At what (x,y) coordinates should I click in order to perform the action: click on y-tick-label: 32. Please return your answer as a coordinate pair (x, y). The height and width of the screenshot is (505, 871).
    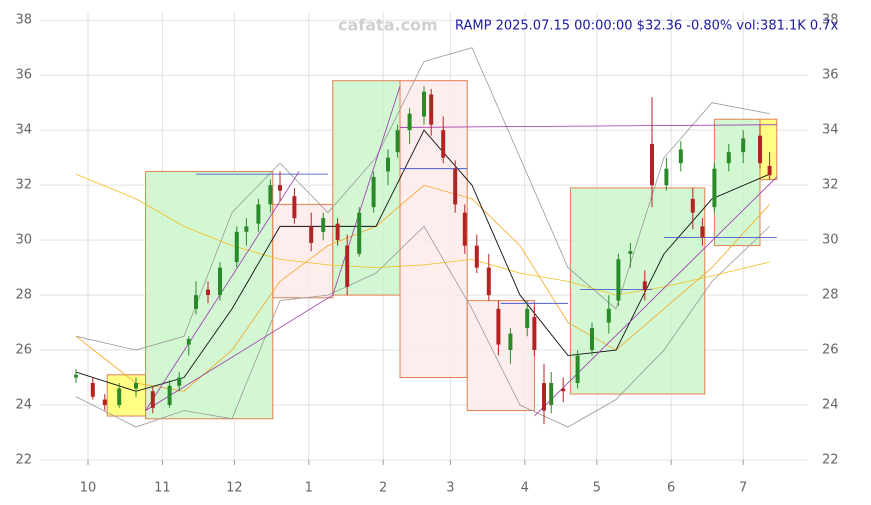
    Looking at the image, I should click on (23, 185).